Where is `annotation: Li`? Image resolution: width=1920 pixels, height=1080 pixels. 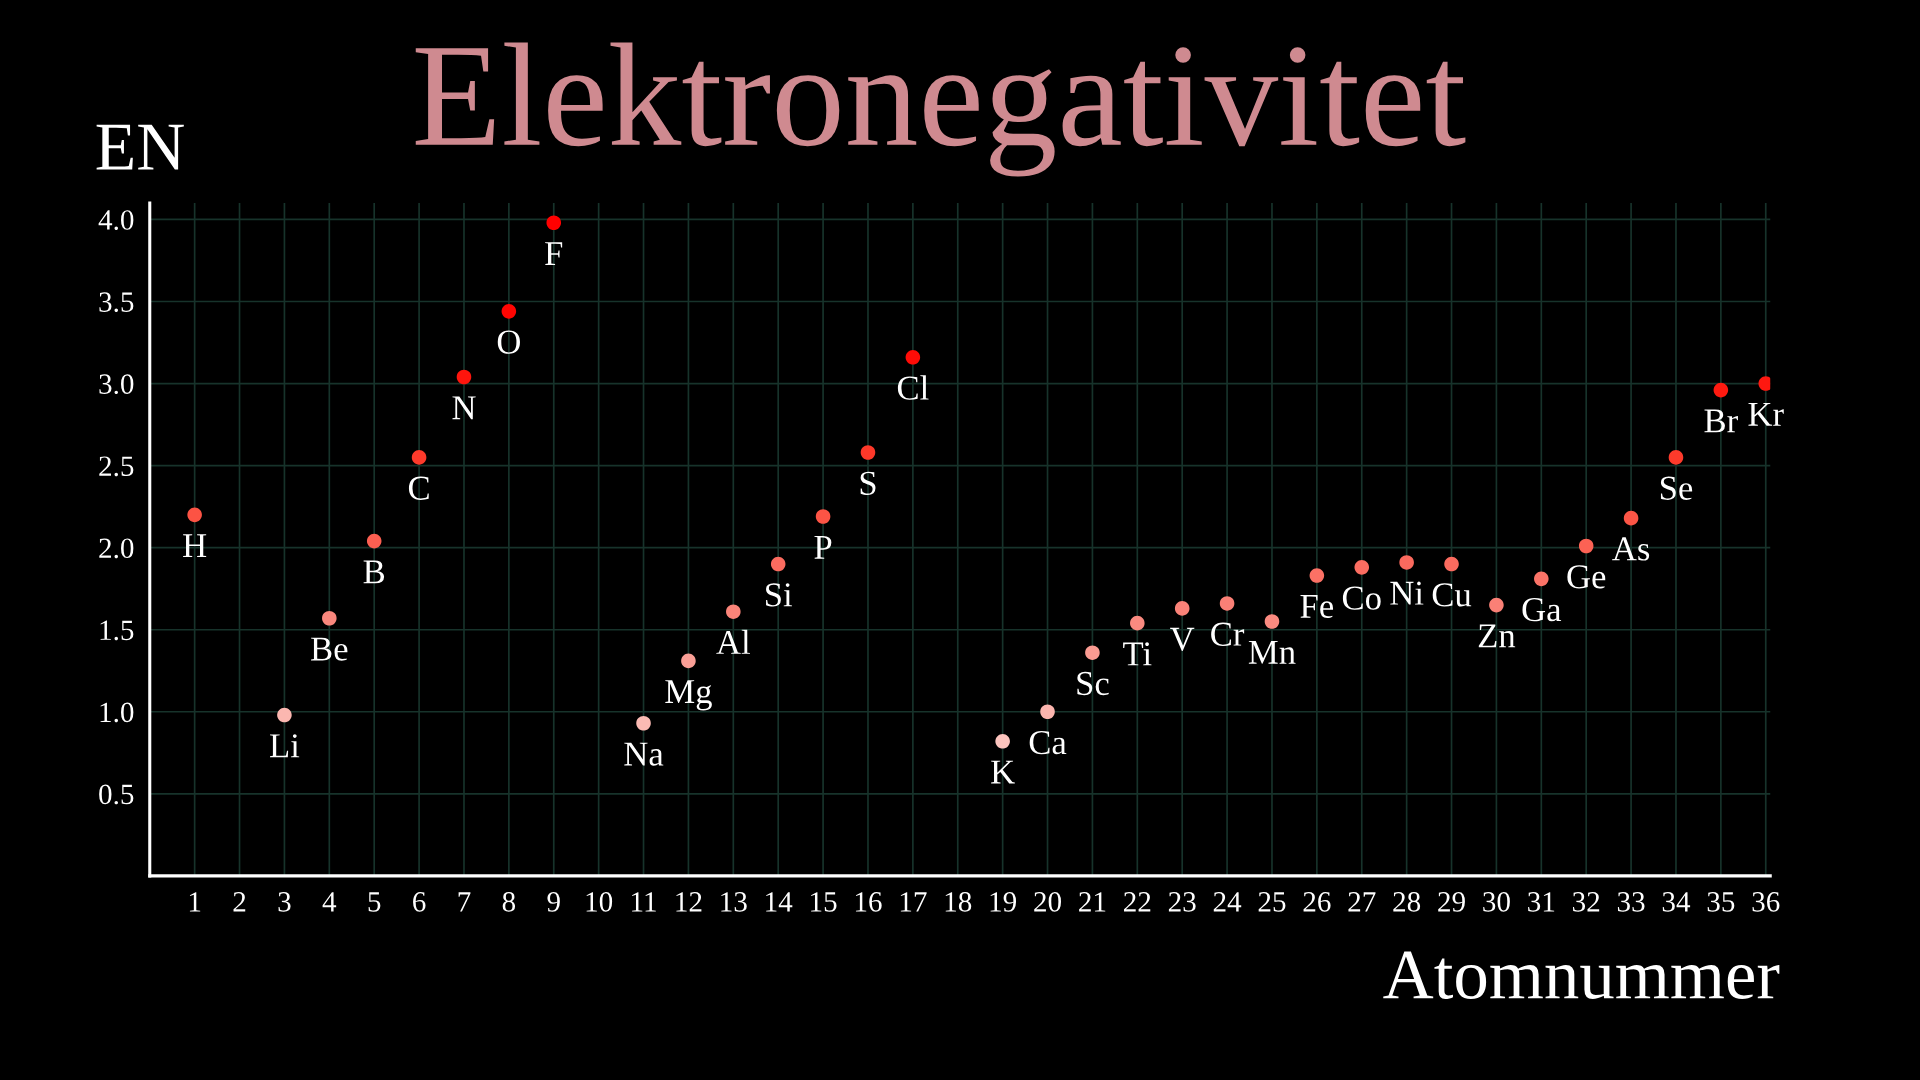
annotation: Li is located at coordinates (285, 746).